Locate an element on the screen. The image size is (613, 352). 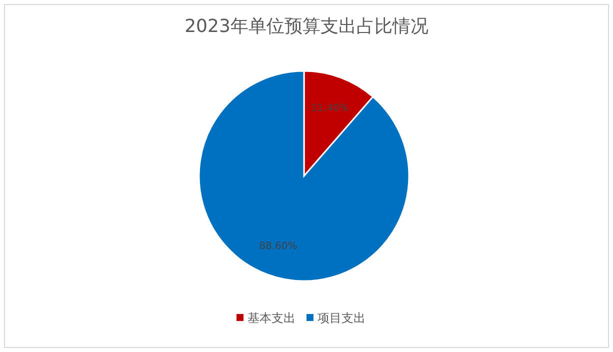
data-label: 11.40% is located at coordinates (329, 108).